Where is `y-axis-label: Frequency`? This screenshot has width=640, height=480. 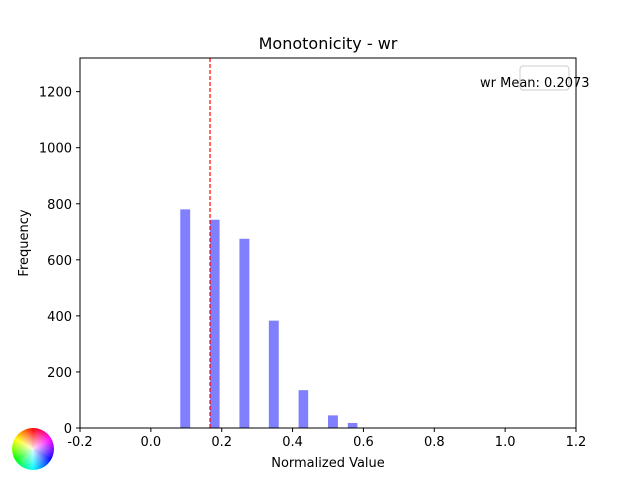
y-axis-label: Frequency is located at coordinates (24, 242).